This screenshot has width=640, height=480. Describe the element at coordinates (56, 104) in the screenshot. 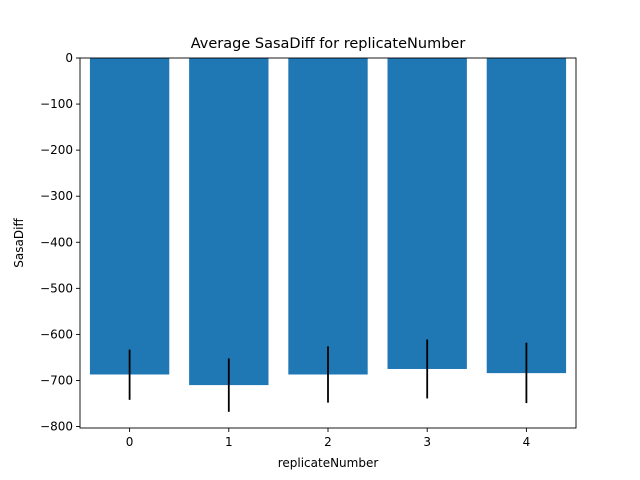

I see `y-tick-label: −100` at that location.